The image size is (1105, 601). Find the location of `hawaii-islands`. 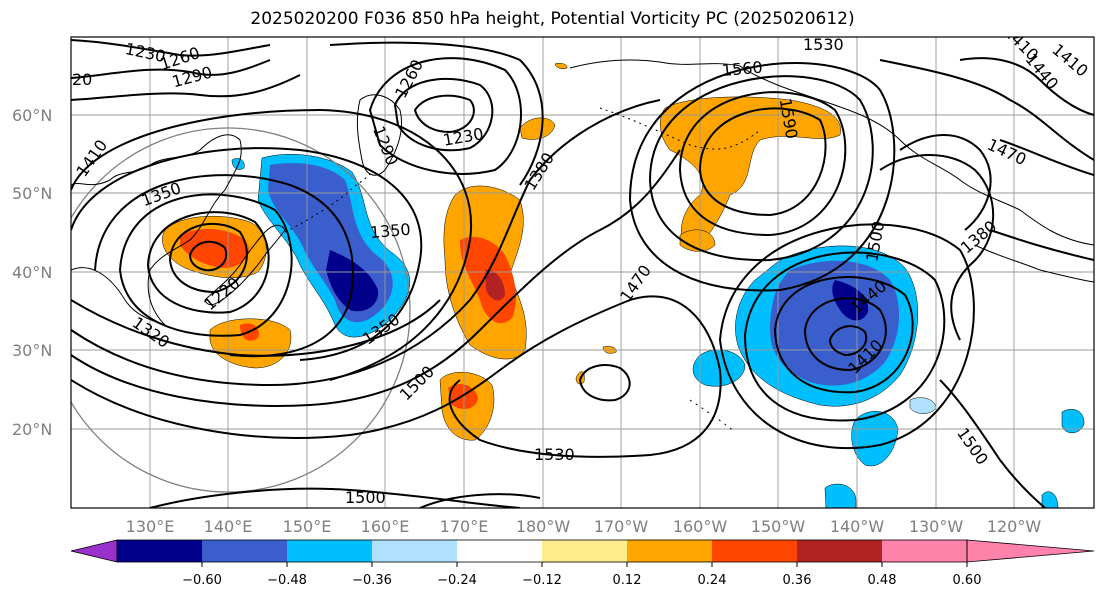

hawaii-islands is located at coordinates (712, 416).